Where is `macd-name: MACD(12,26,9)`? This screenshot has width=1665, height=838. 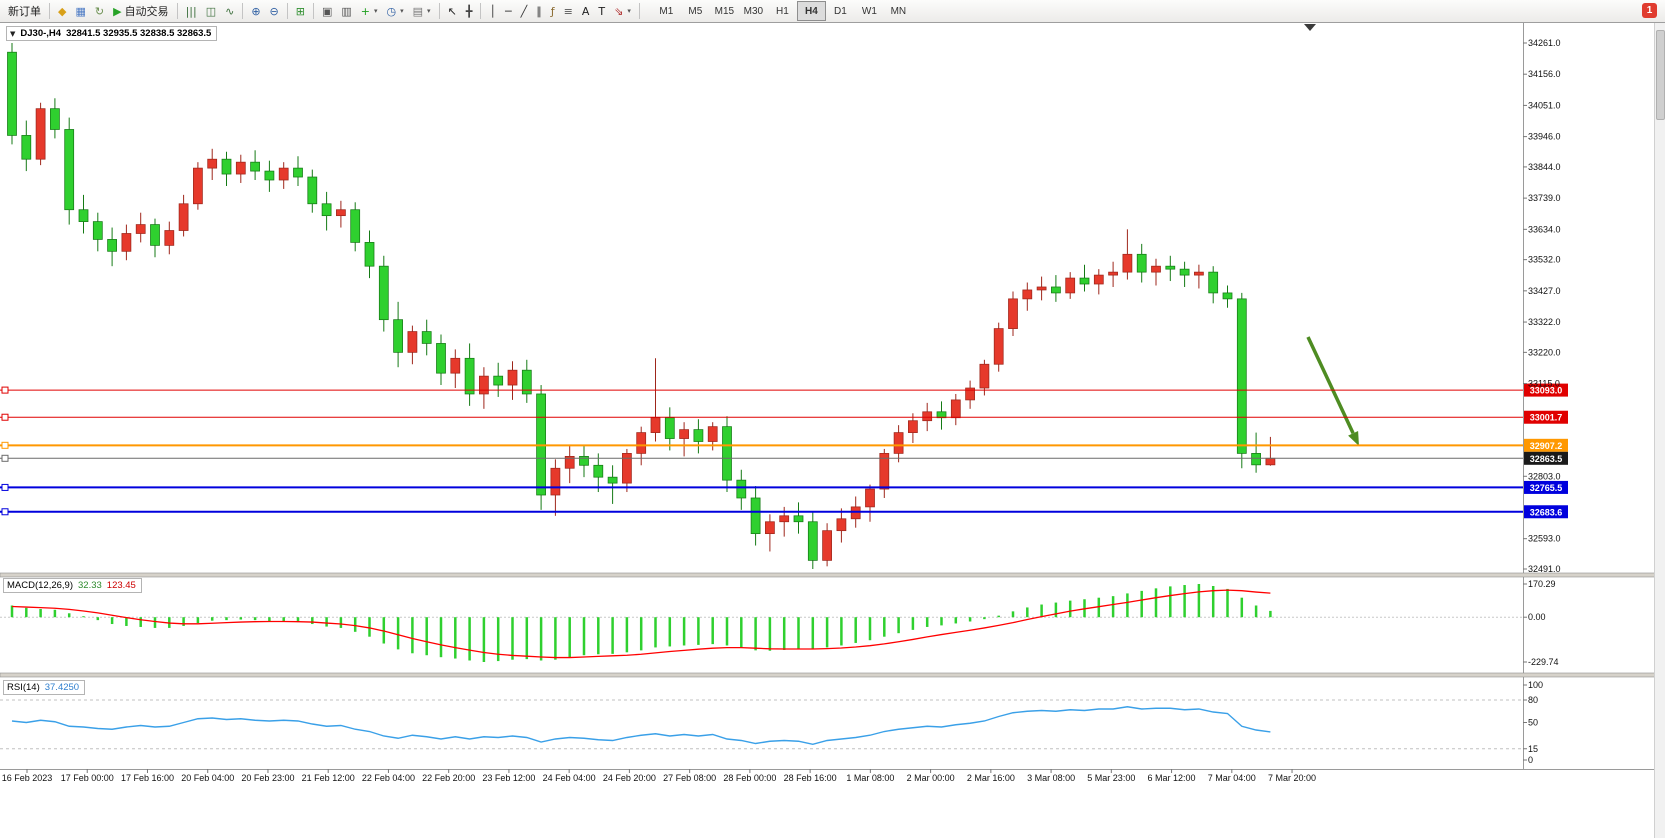
macd-name: MACD(12,26,9) is located at coordinates (40, 585).